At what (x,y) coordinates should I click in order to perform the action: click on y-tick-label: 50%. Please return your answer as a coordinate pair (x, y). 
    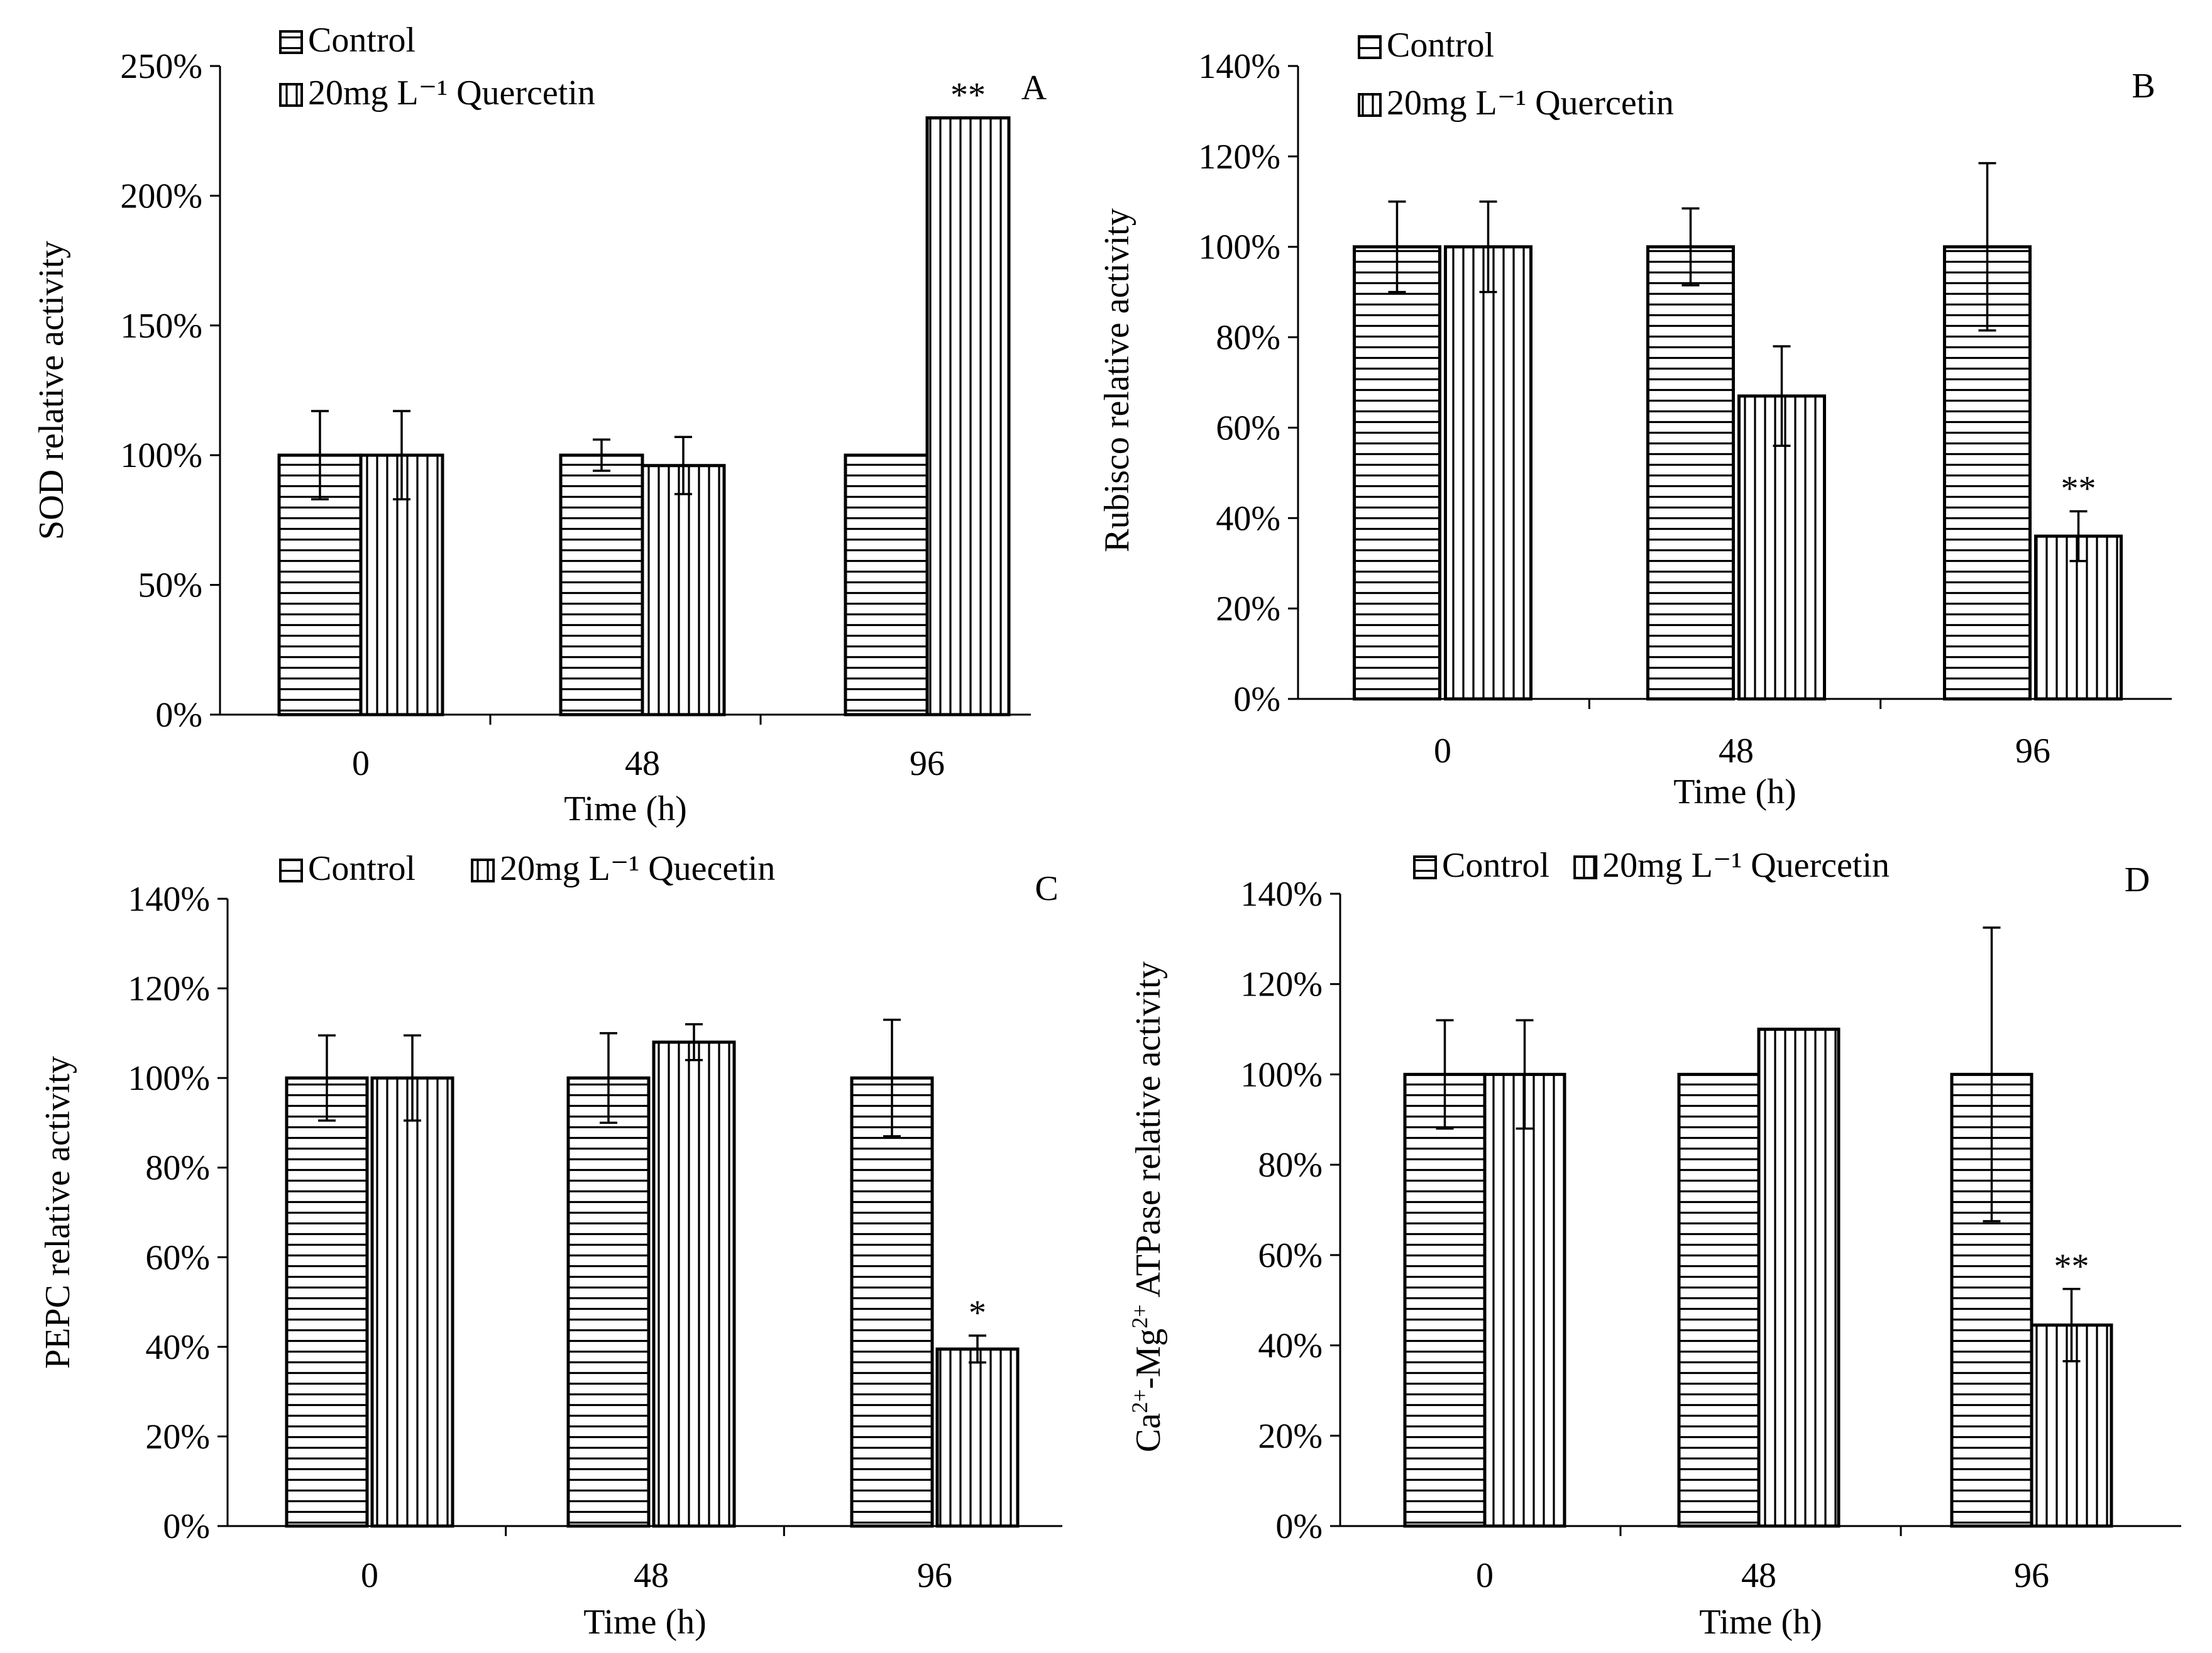
    Looking at the image, I should click on (170, 585).